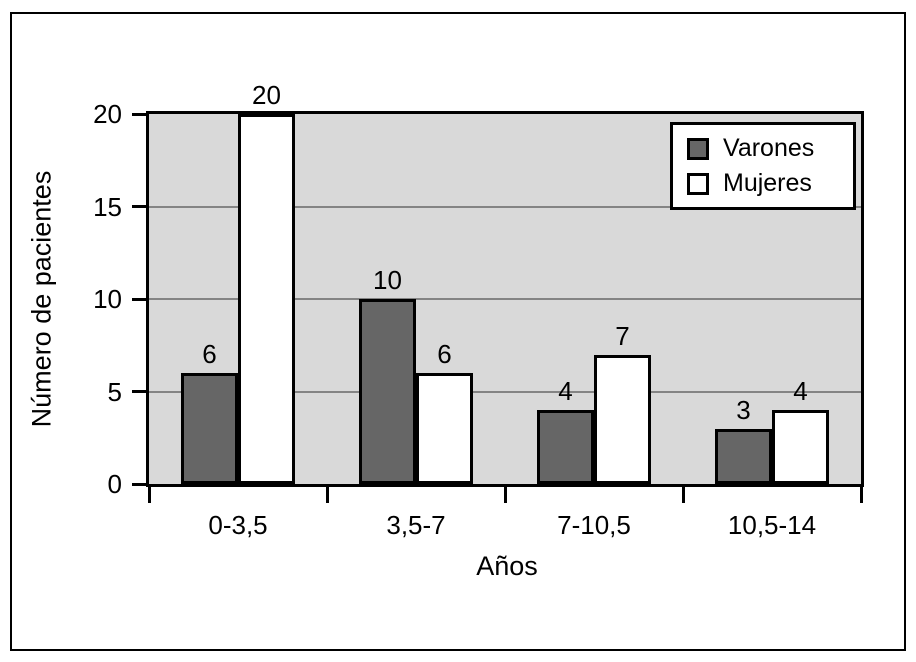 This screenshot has width=916, height=662. Describe the element at coordinates (507, 566) in the screenshot. I see `x-axis-title: Años` at that location.